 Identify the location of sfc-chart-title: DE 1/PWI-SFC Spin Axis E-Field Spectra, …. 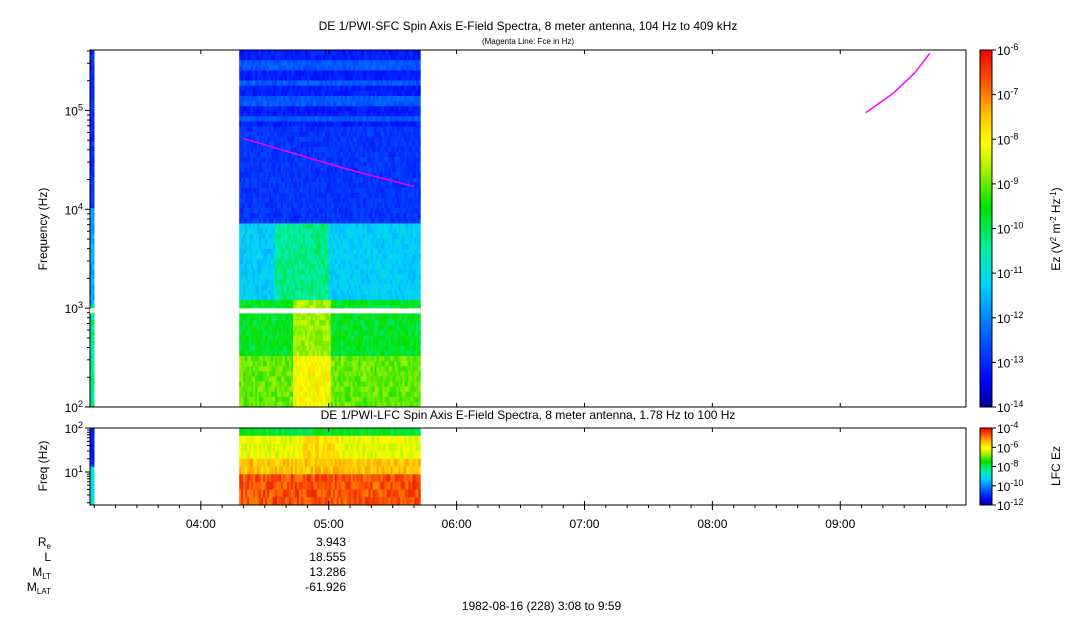
(528, 26).